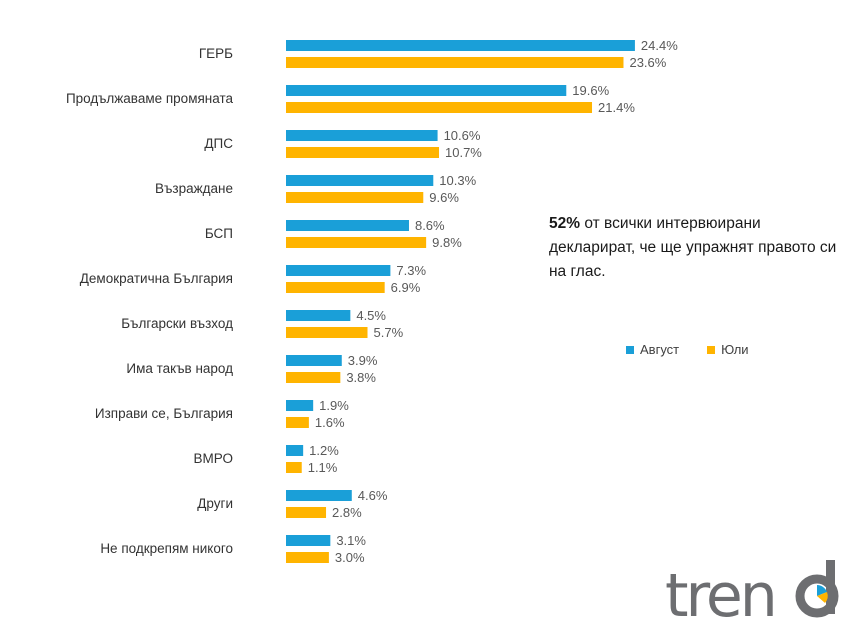 This screenshot has height=643, width=864. Describe the element at coordinates (219, 233) in the screenshot. I see `category-label: БСП` at that location.